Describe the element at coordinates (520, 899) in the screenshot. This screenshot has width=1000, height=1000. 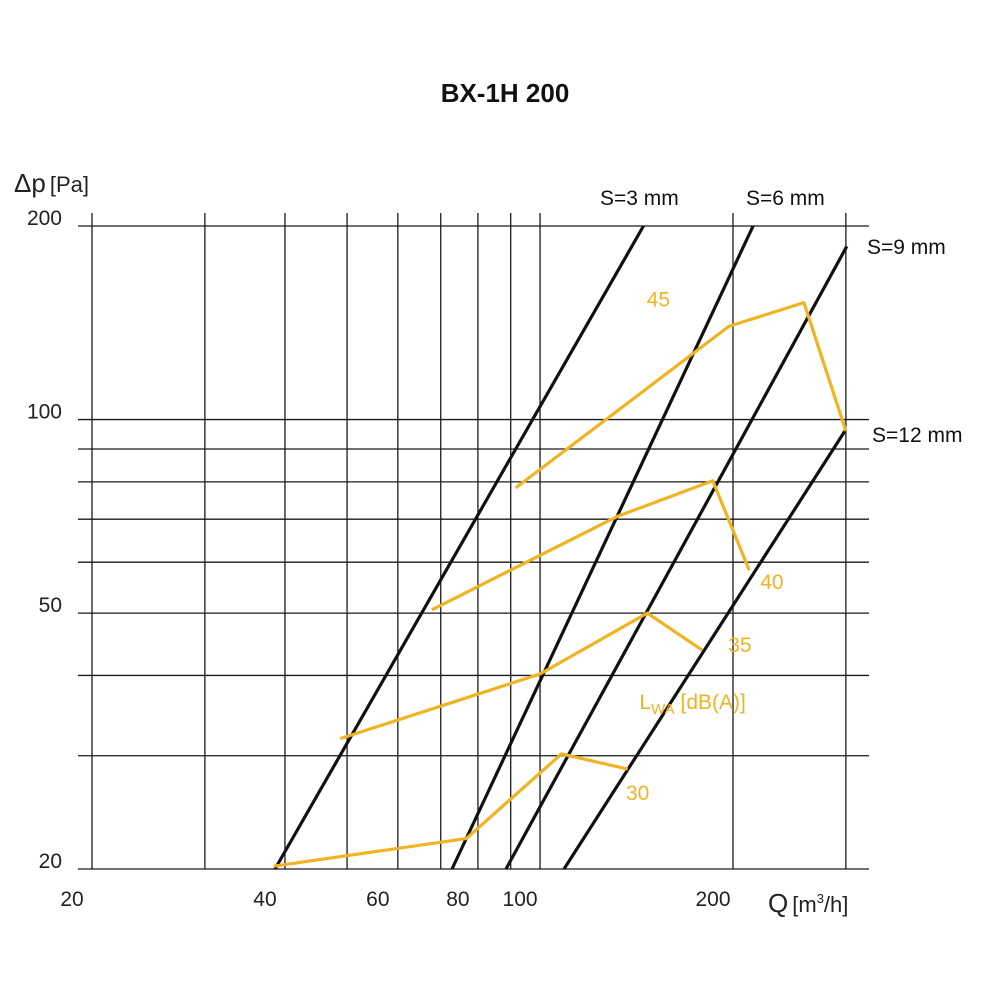
I see `x-tick-label: 100` at that location.